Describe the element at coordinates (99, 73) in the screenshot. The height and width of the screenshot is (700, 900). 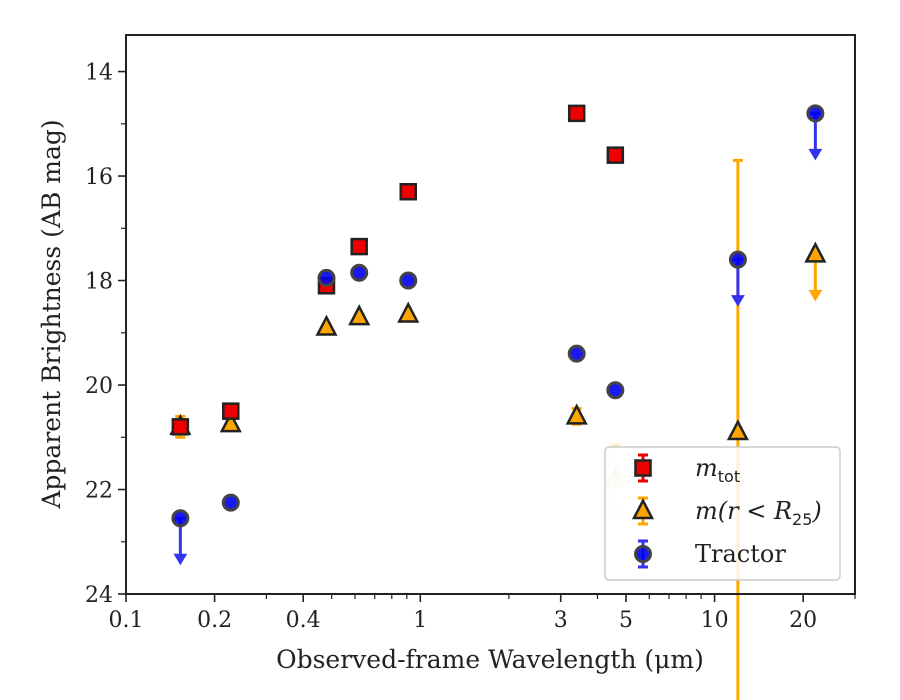
I see `y-tick-label: 14` at that location.